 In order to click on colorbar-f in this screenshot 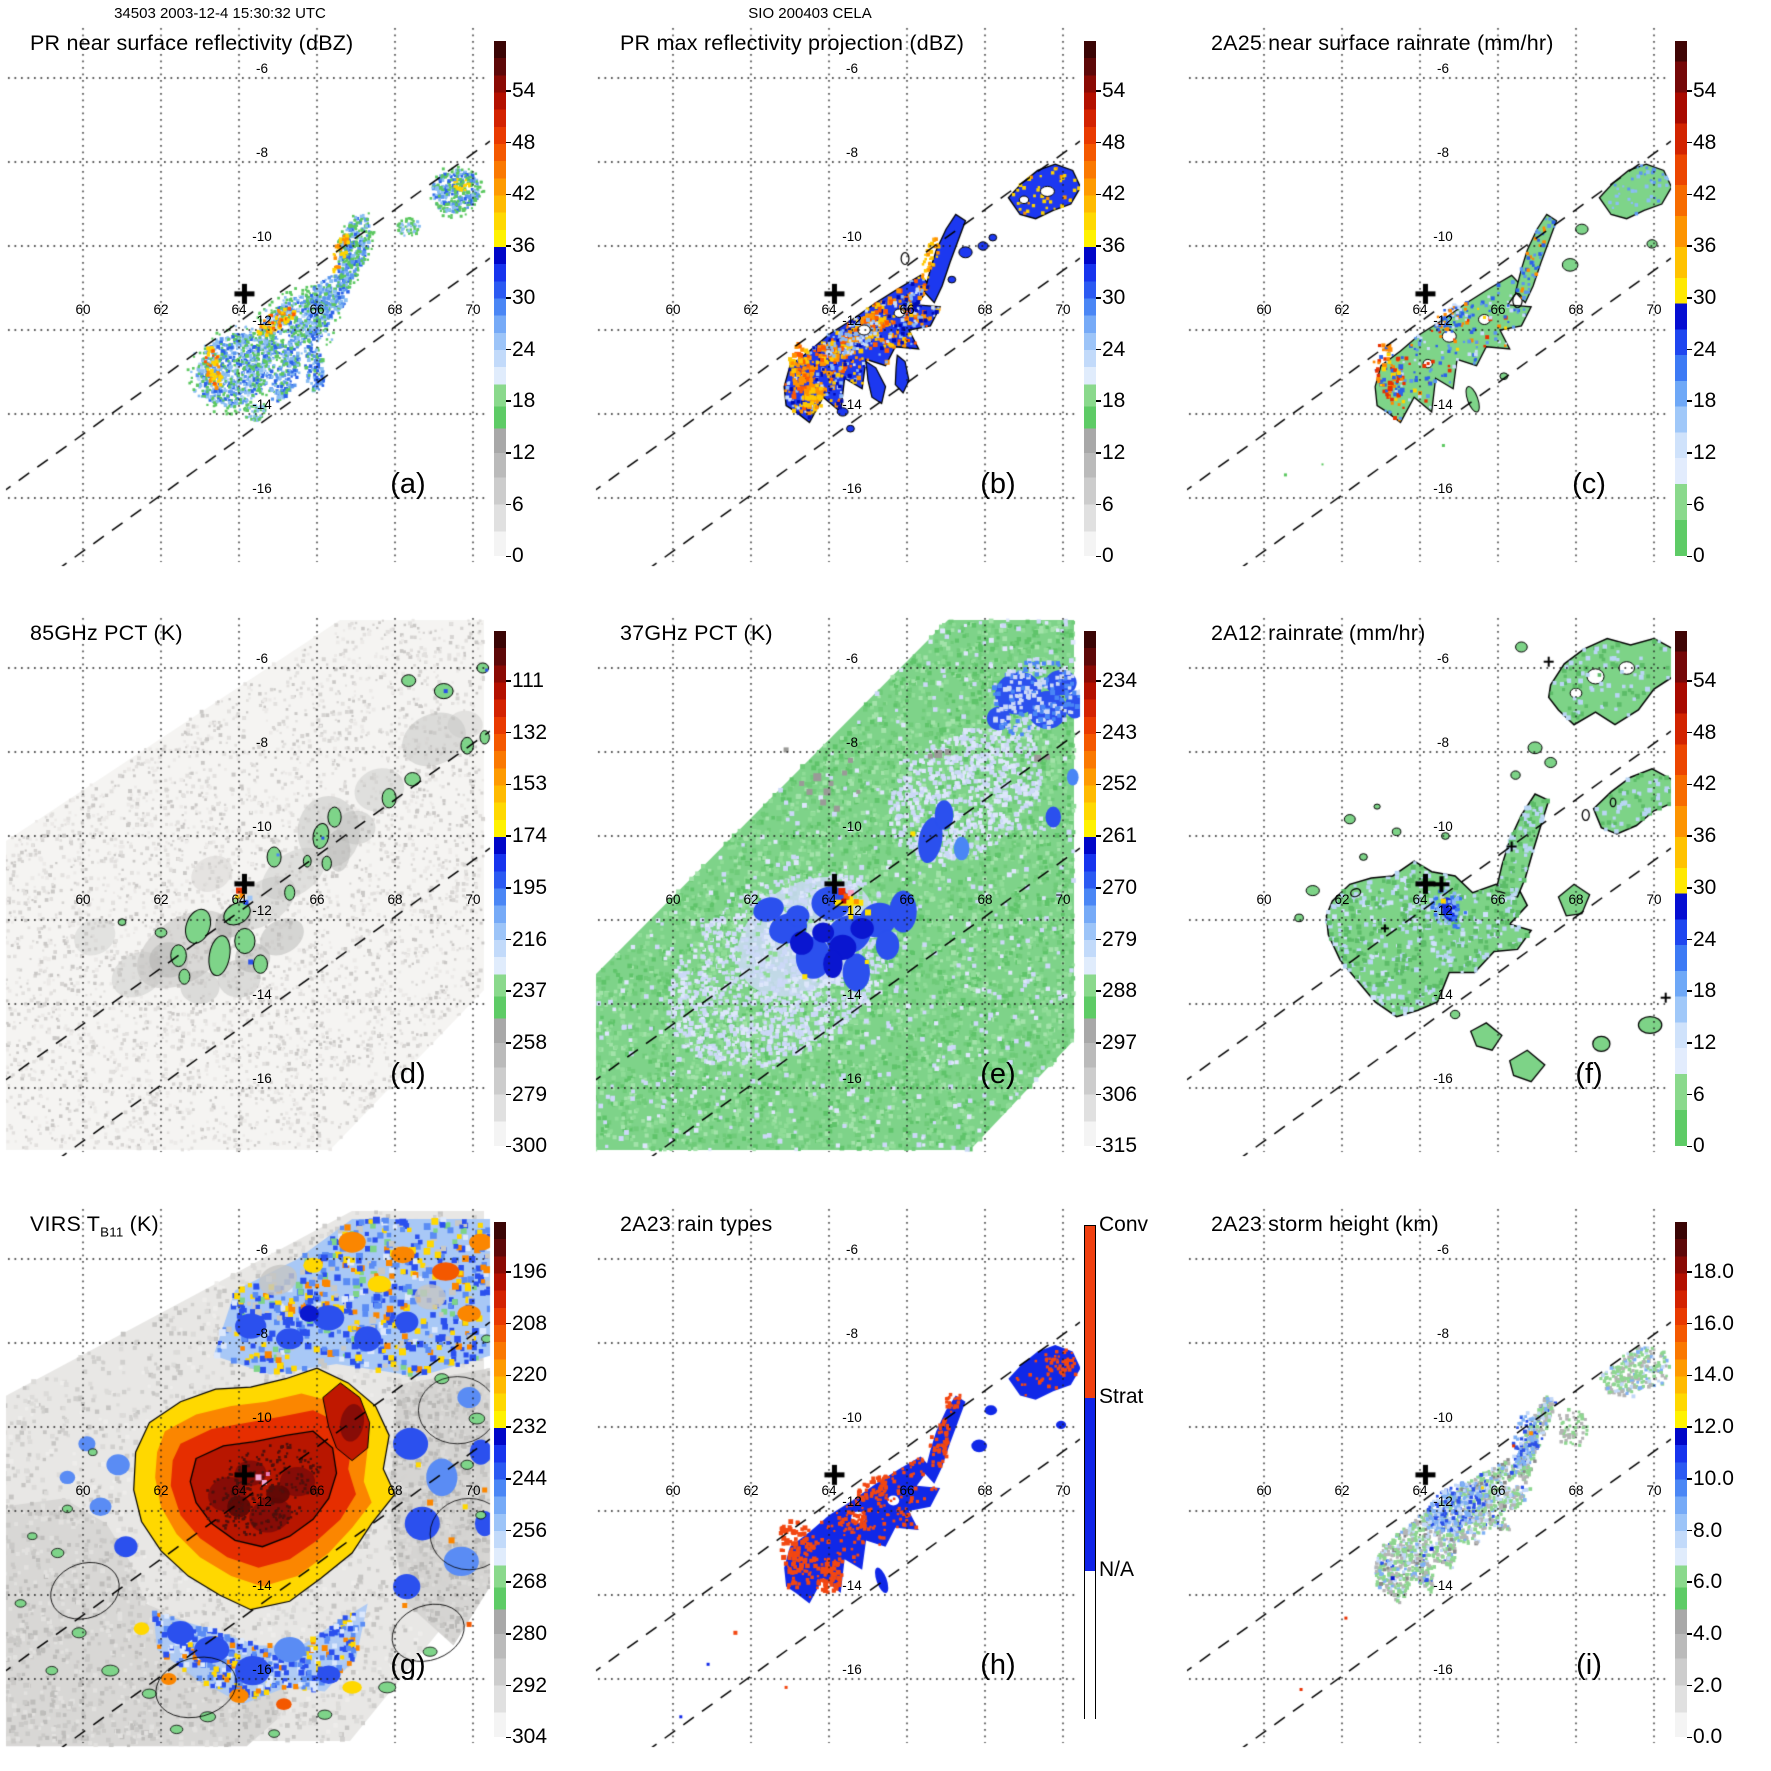, I will do `click(1681, 889)`.